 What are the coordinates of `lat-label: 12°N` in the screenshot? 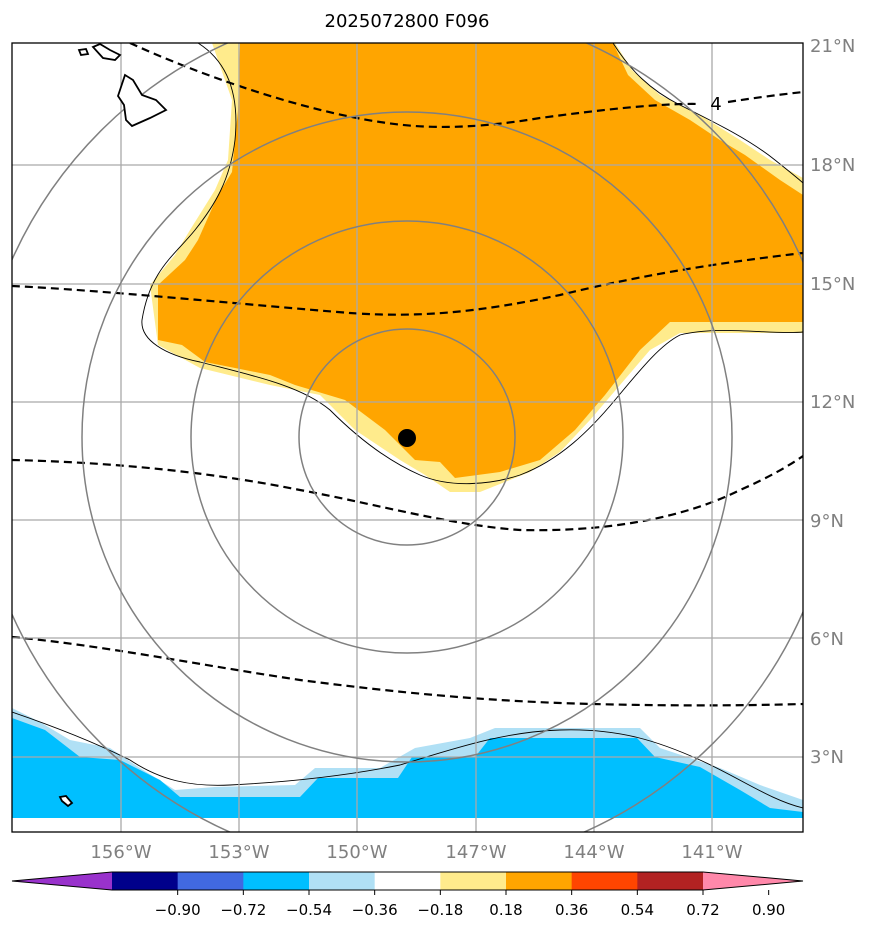 It's located at (832, 402).